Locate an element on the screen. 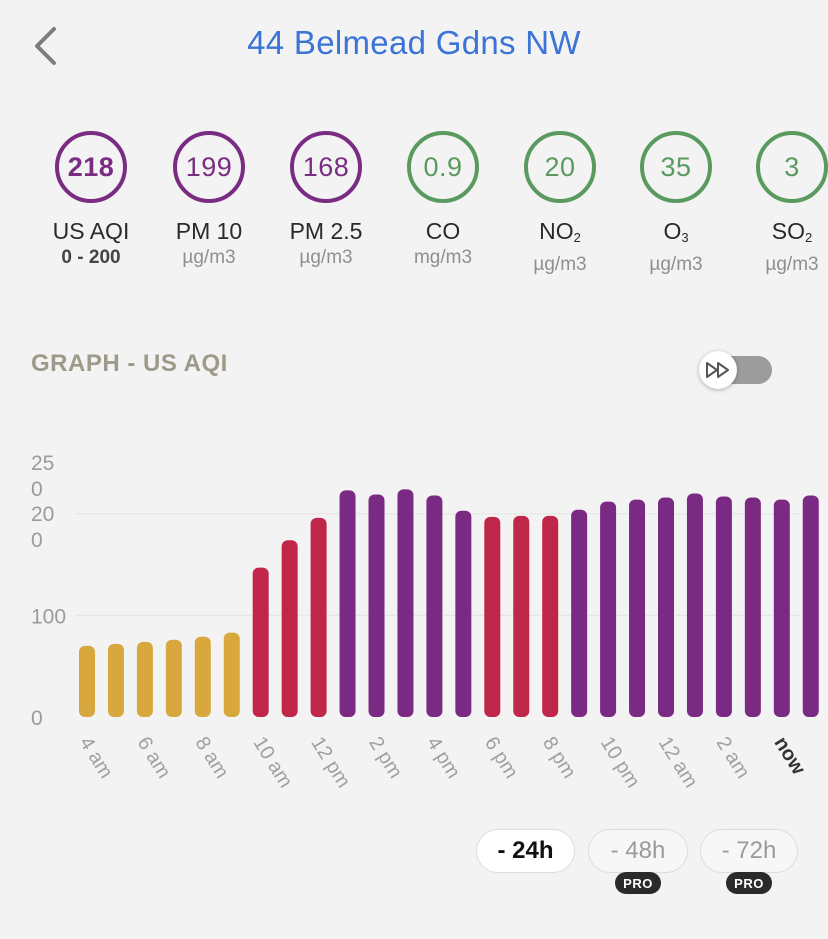  forecast-toggle is located at coordinates (735, 370).